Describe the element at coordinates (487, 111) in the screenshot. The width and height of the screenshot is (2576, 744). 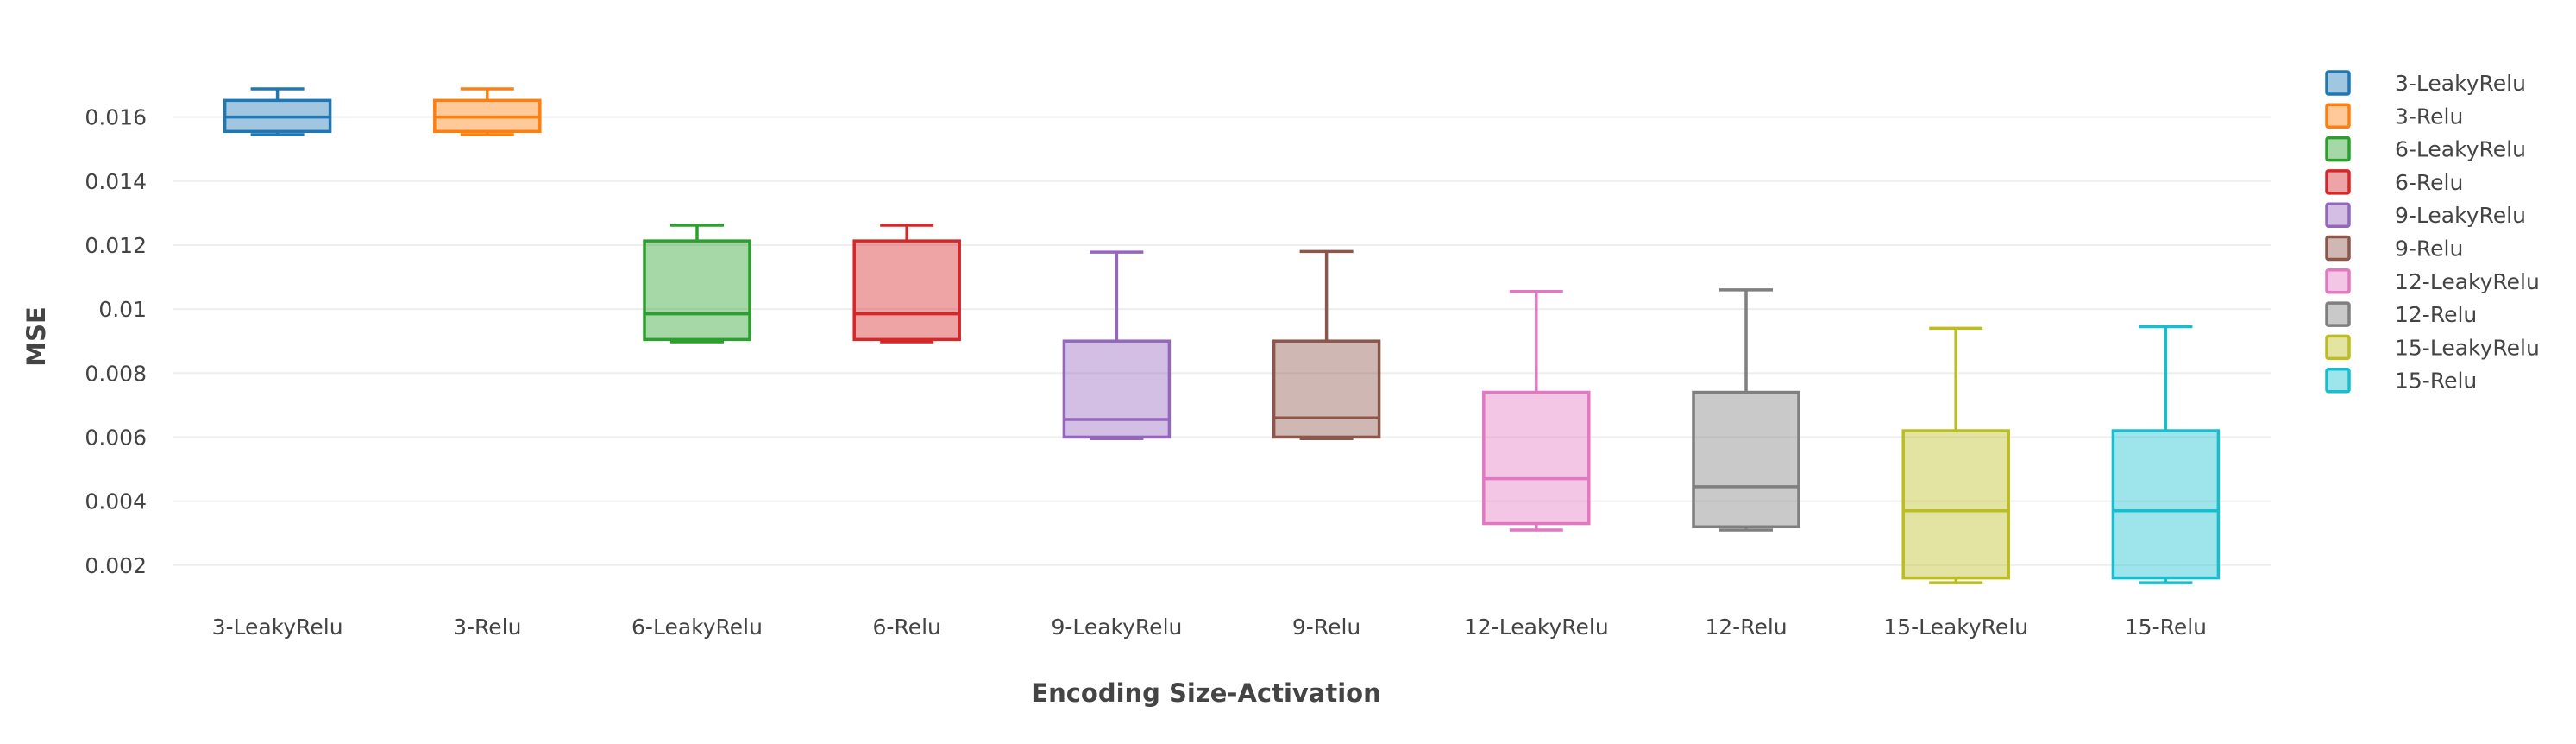
I see `box-3-Relu` at that location.